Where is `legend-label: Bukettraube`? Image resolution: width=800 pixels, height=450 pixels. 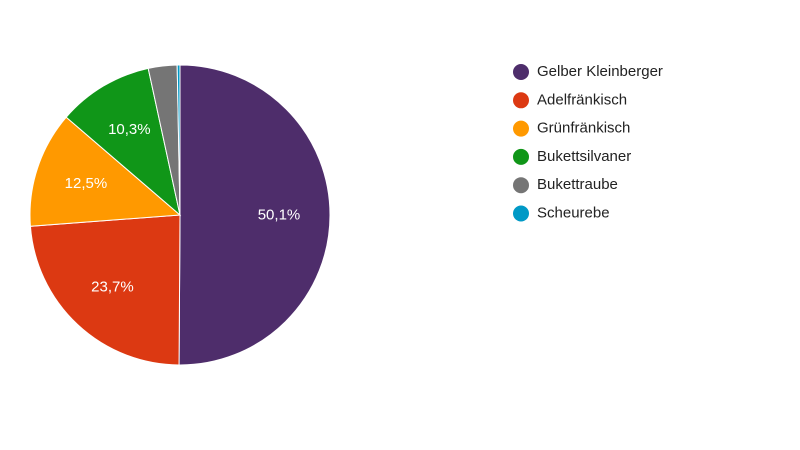 legend-label: Bukettraube is located at coordinates (577, 184).